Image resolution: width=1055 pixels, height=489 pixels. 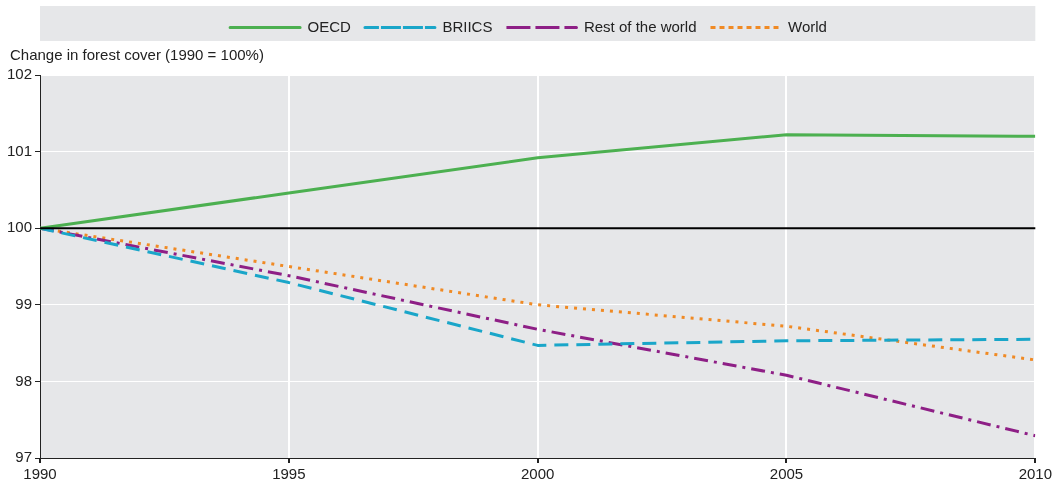 What do you see at coordinates (1035, 474) in the screenshot?
I see `x-tick-label: 2010` at bounding box center [1035, 474].